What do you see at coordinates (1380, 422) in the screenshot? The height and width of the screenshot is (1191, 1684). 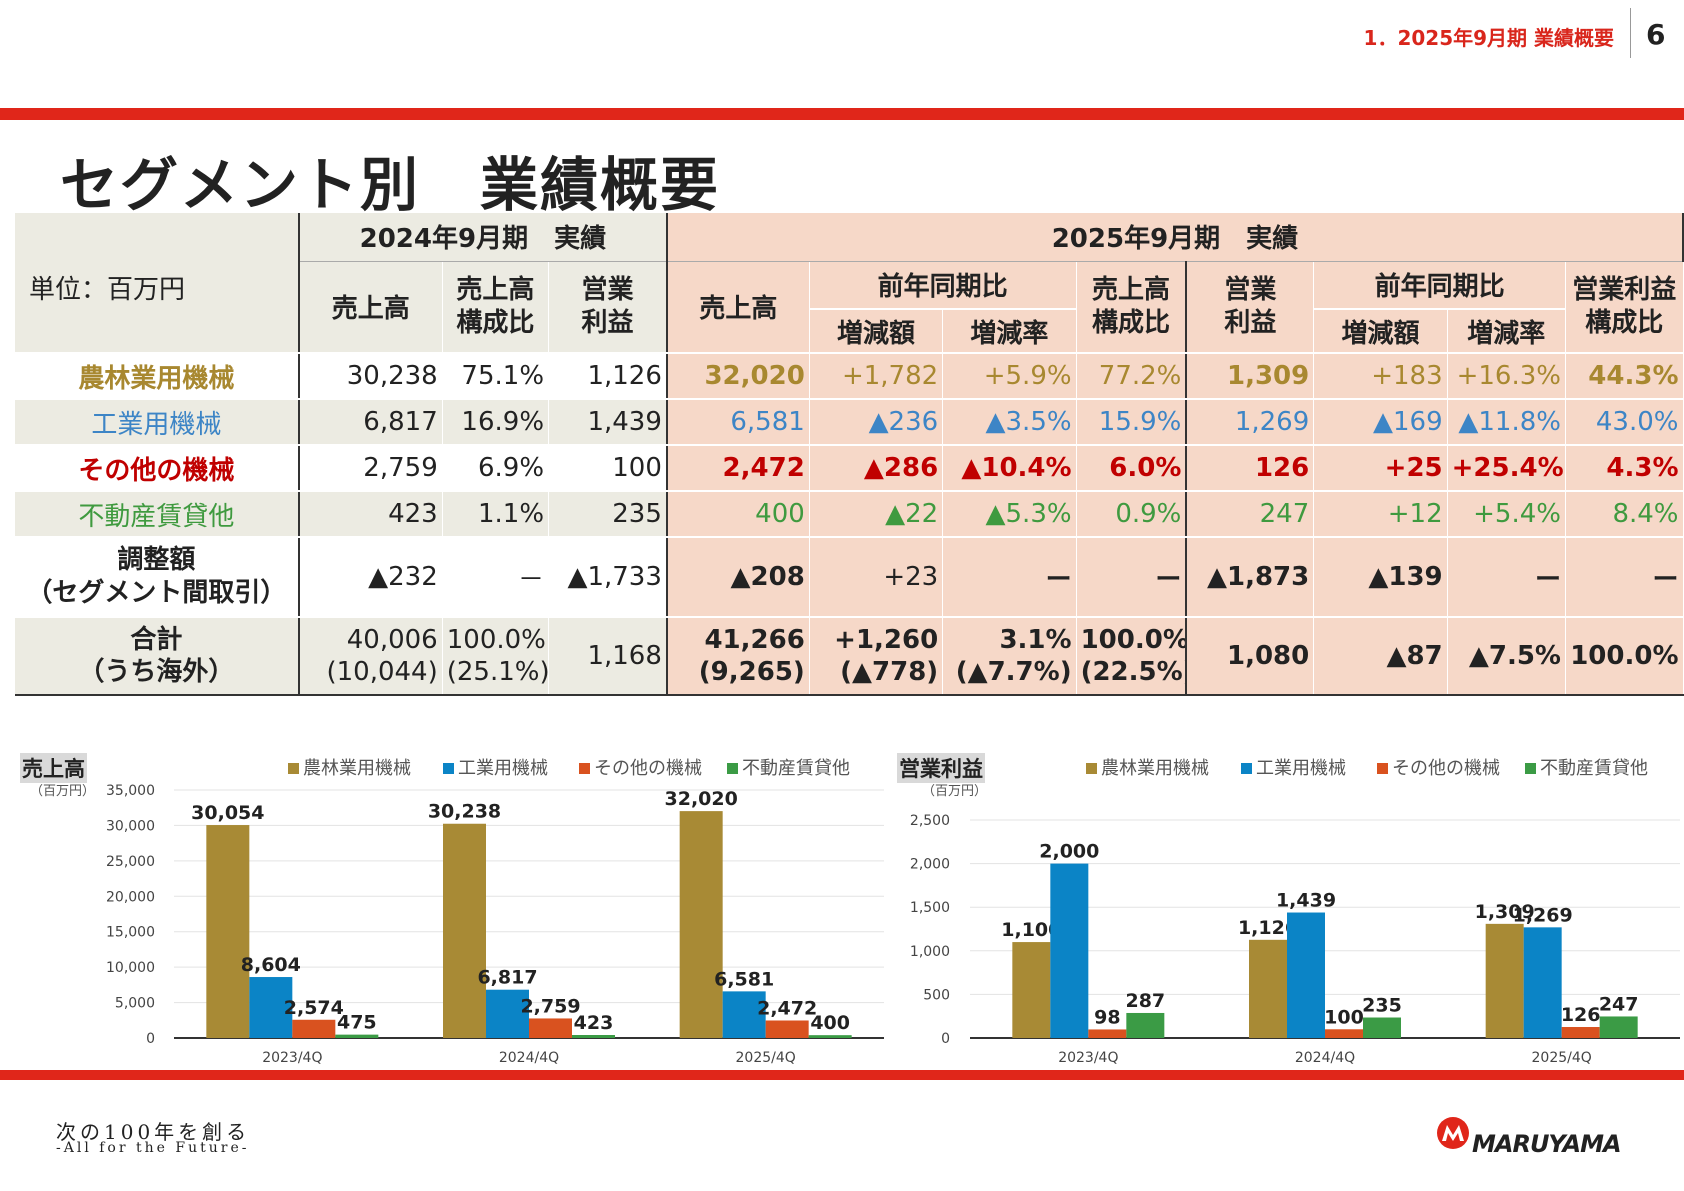 I see `cell: ▲169` at bounding box center [1380, 422].